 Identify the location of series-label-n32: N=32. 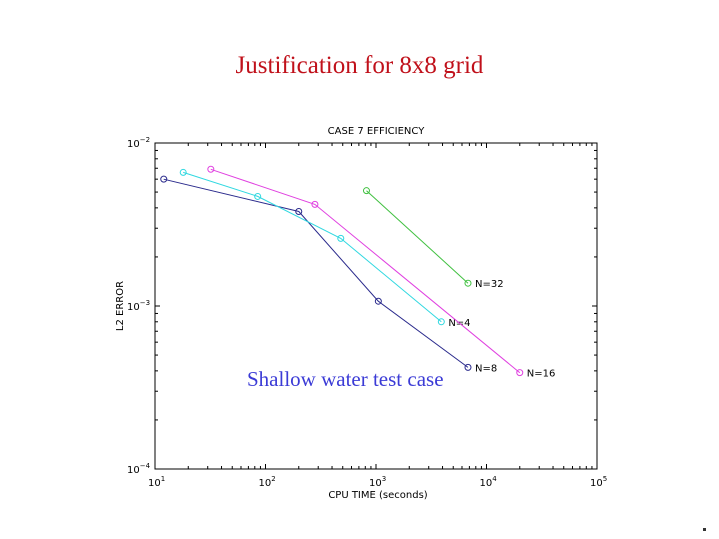
(489, 284).